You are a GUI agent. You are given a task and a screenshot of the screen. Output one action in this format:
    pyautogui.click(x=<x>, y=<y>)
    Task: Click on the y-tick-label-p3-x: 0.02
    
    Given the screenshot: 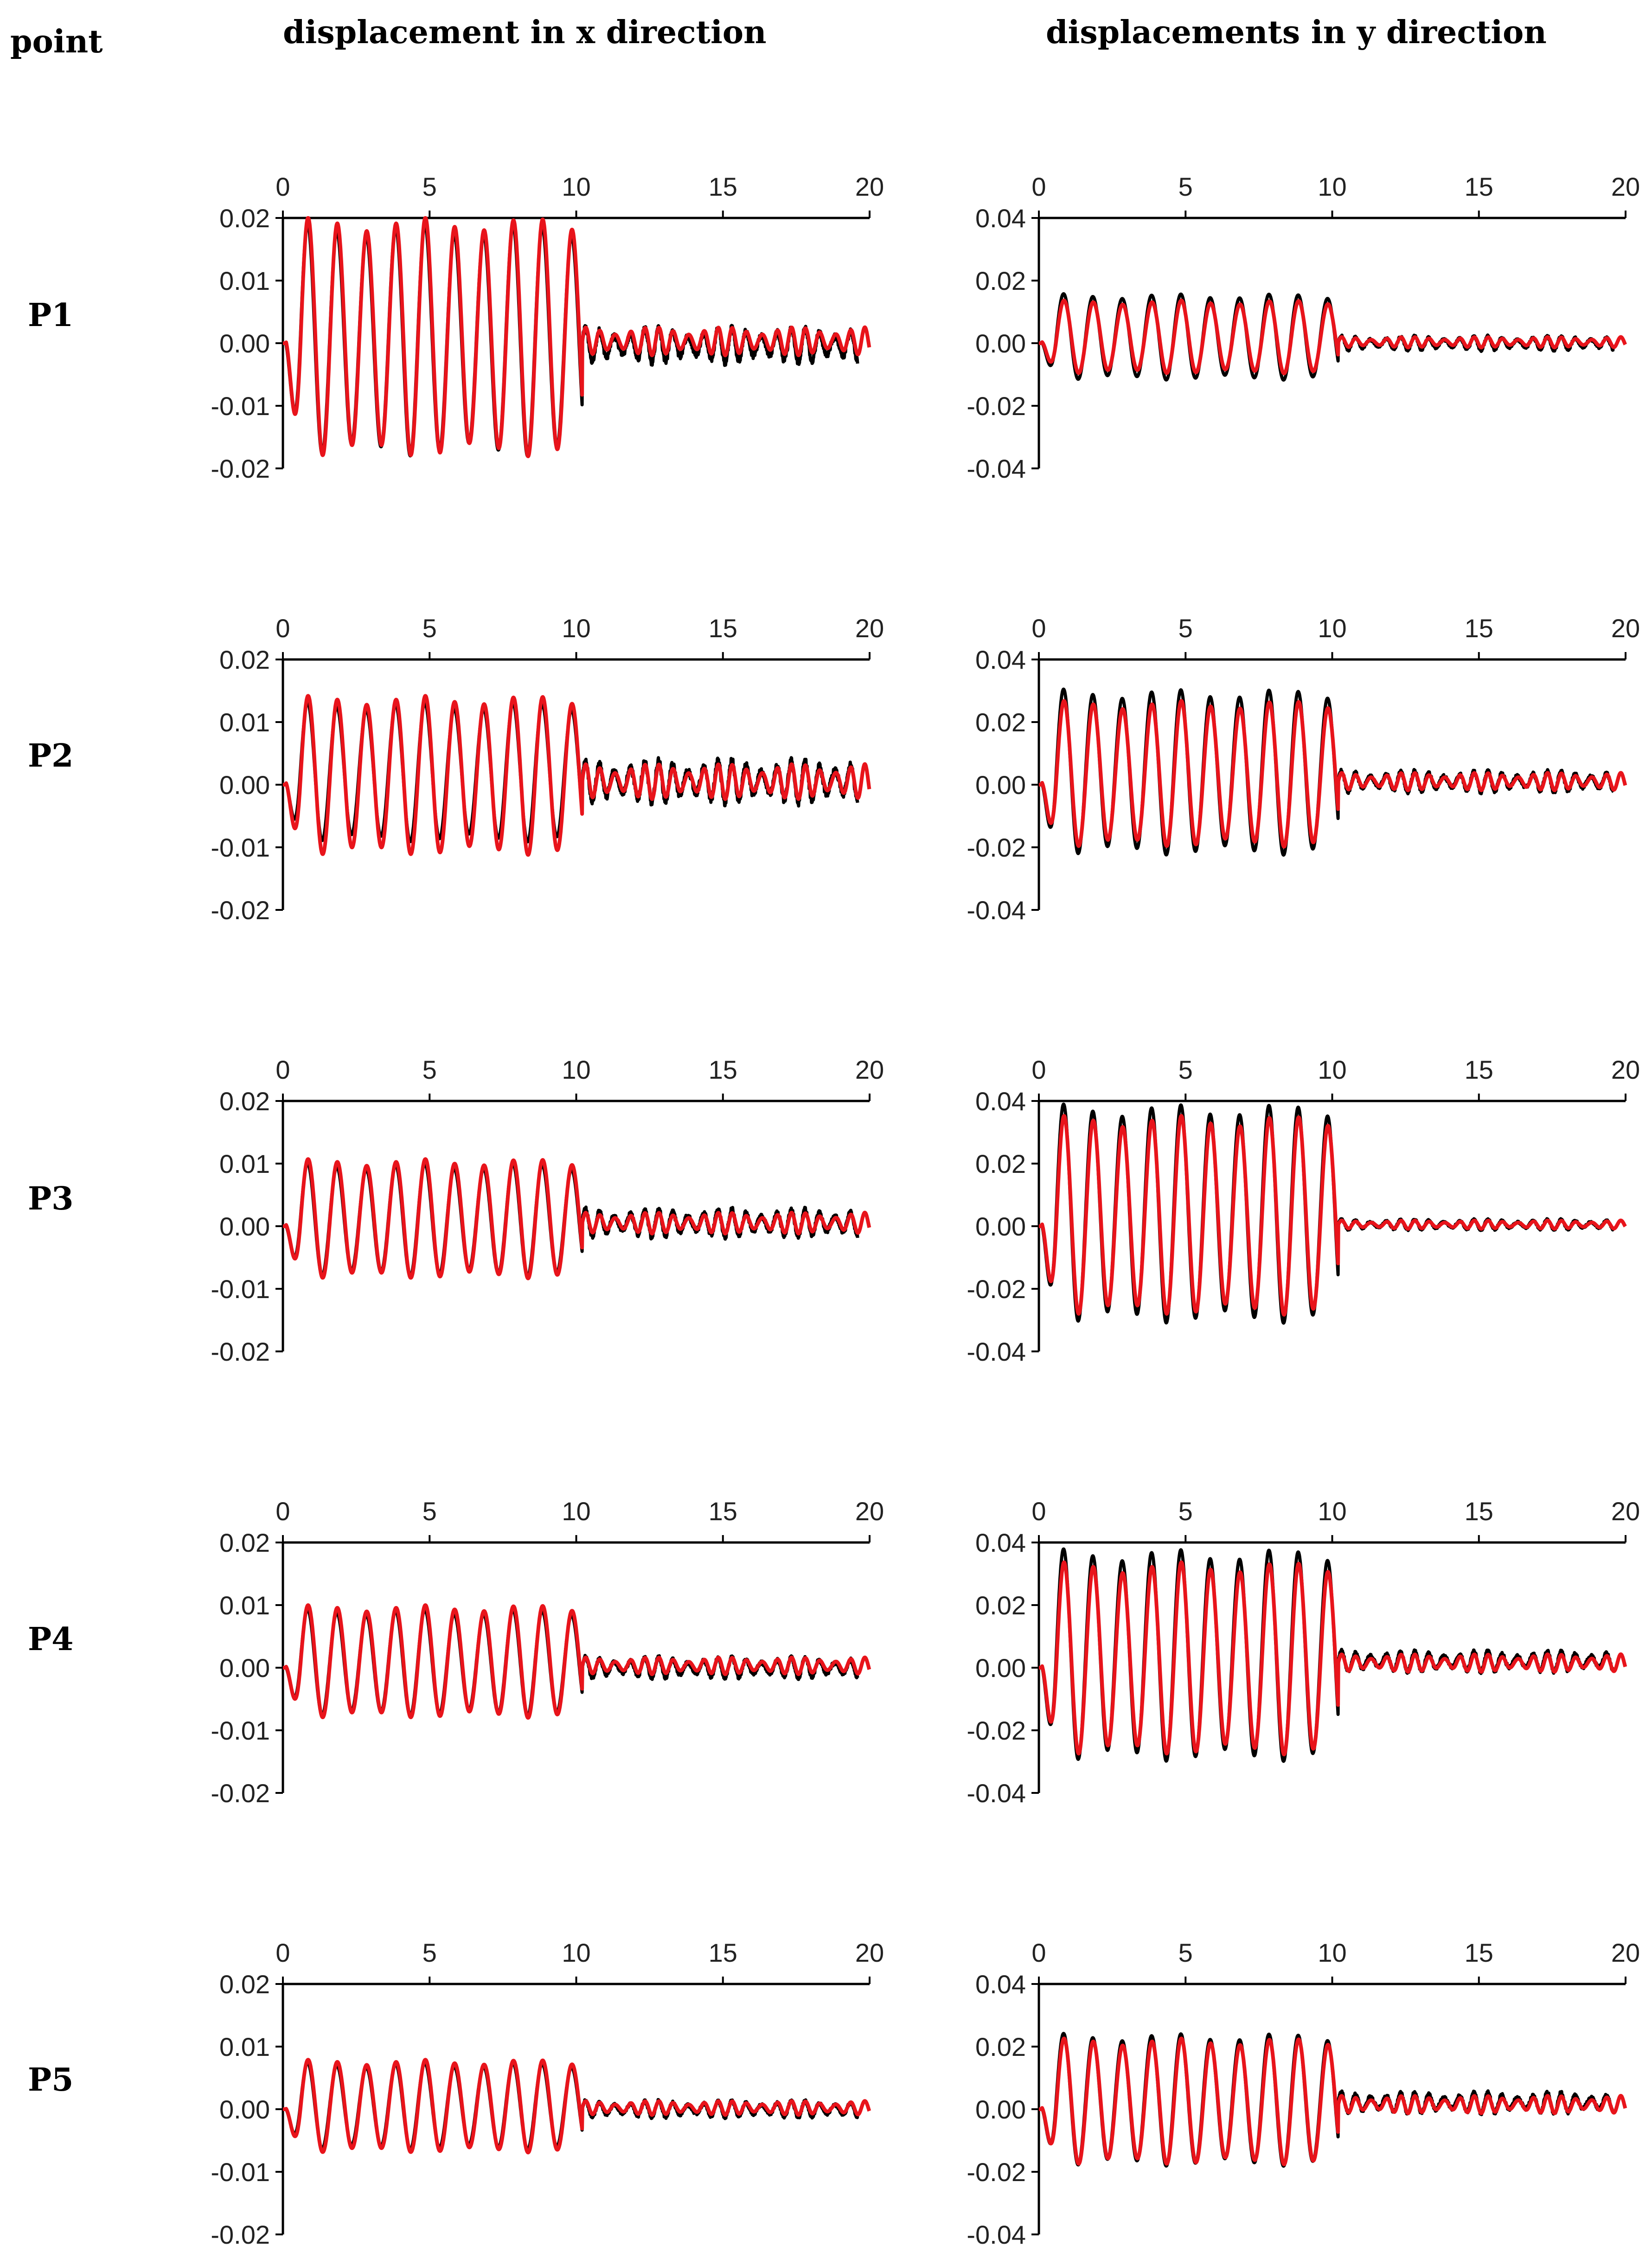 What is the action you would take?
    pyautogui.click(x=244, y=1101)
    